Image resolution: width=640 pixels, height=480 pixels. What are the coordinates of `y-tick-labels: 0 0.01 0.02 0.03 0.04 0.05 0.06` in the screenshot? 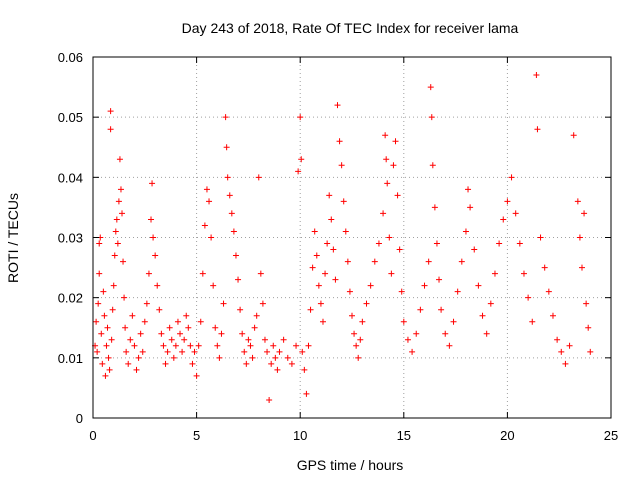 It's located at (70, 238).